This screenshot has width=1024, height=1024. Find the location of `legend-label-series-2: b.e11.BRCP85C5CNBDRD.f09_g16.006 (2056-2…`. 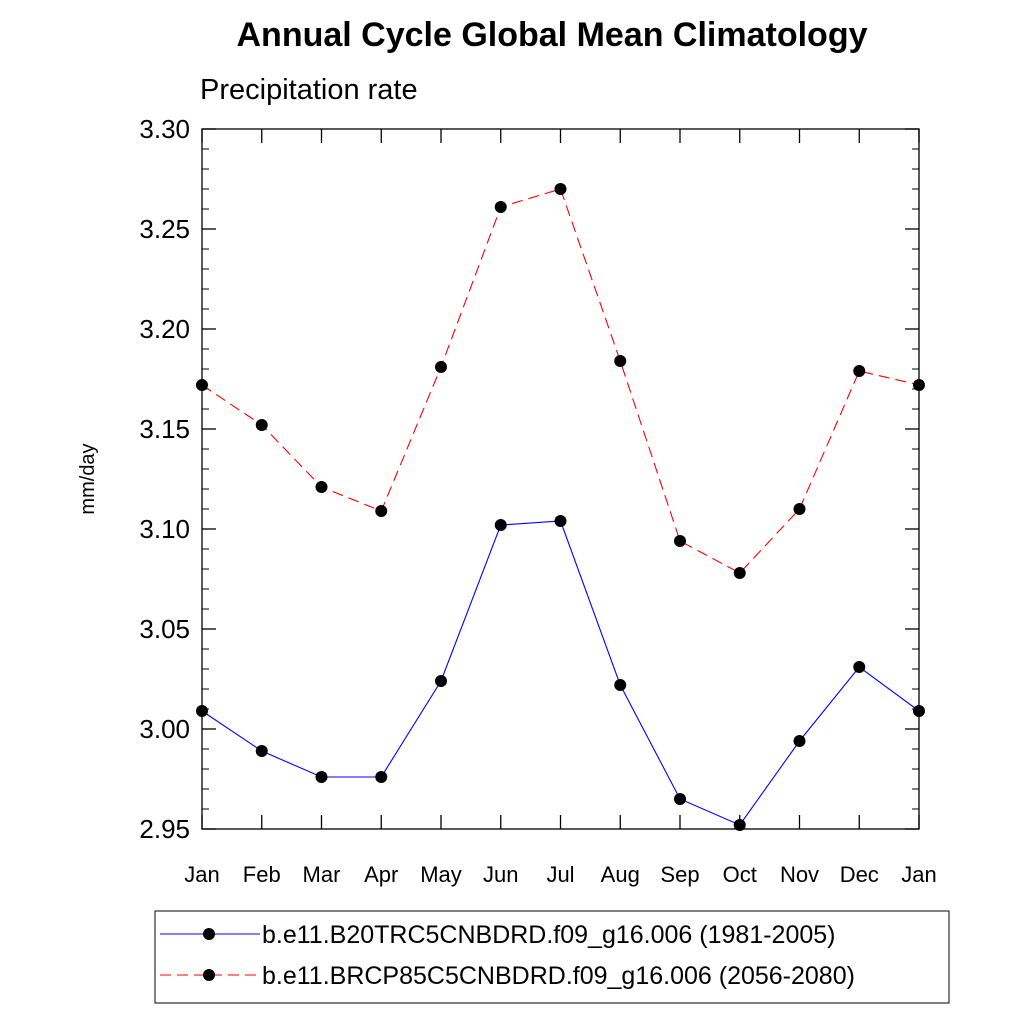

legend-label-series-2: b.e11.BRCP85C5CNBDRD.f09_g16.006 (2056-2… is located at coordinates (558, 976).